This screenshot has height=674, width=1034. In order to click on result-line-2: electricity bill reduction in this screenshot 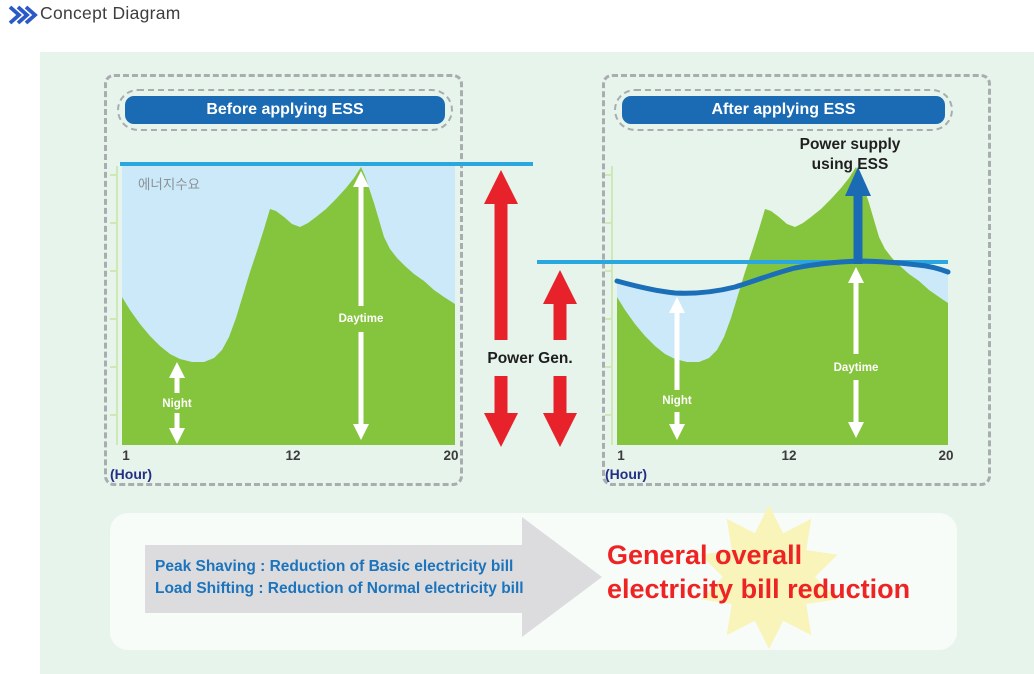, I will do `click(759, 589)`.